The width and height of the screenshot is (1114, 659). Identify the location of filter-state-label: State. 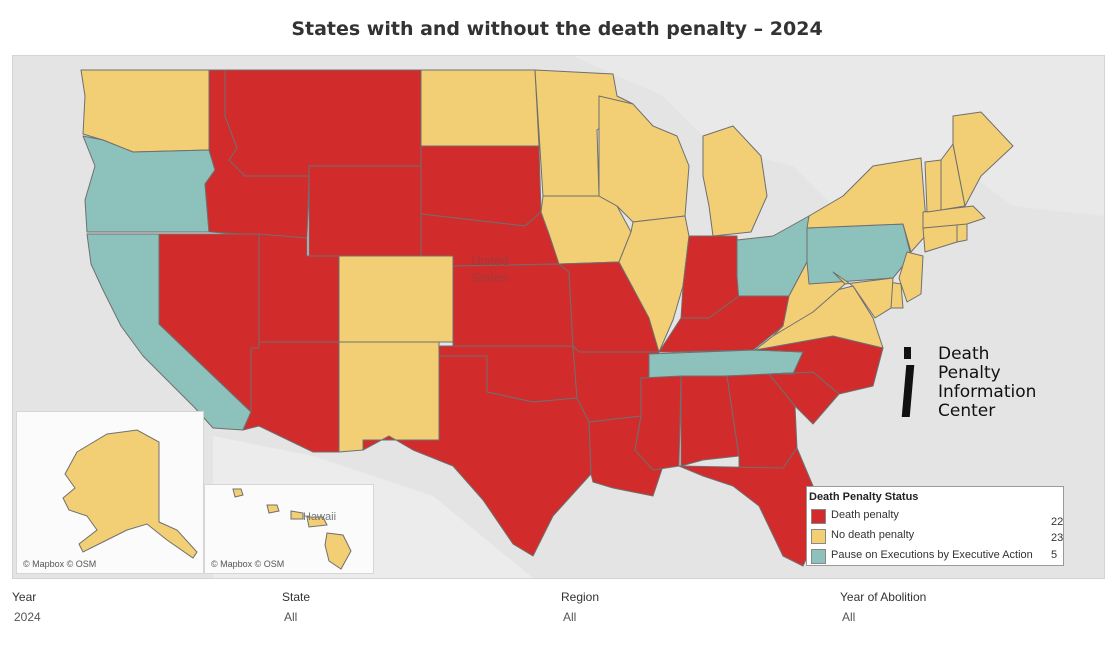
(296, 597).